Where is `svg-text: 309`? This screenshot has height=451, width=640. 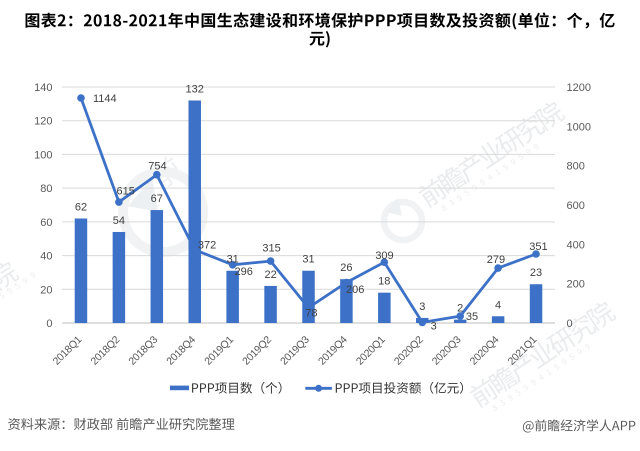 svg-text: 309 is located at coordinates (384, 256).